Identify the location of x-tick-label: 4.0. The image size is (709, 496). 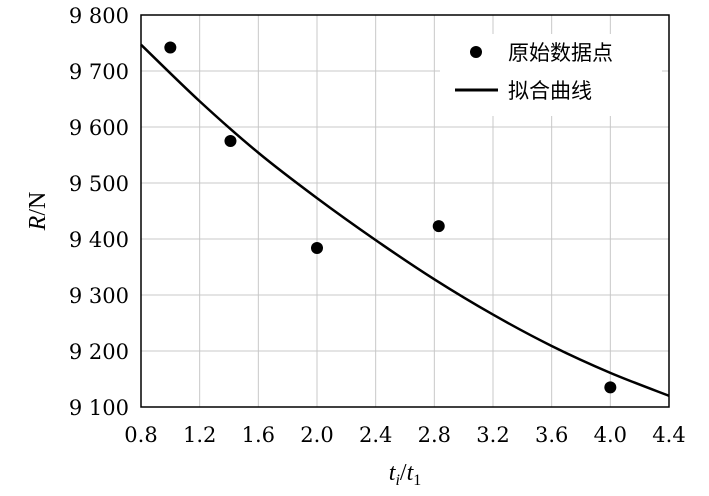
(610, 435).